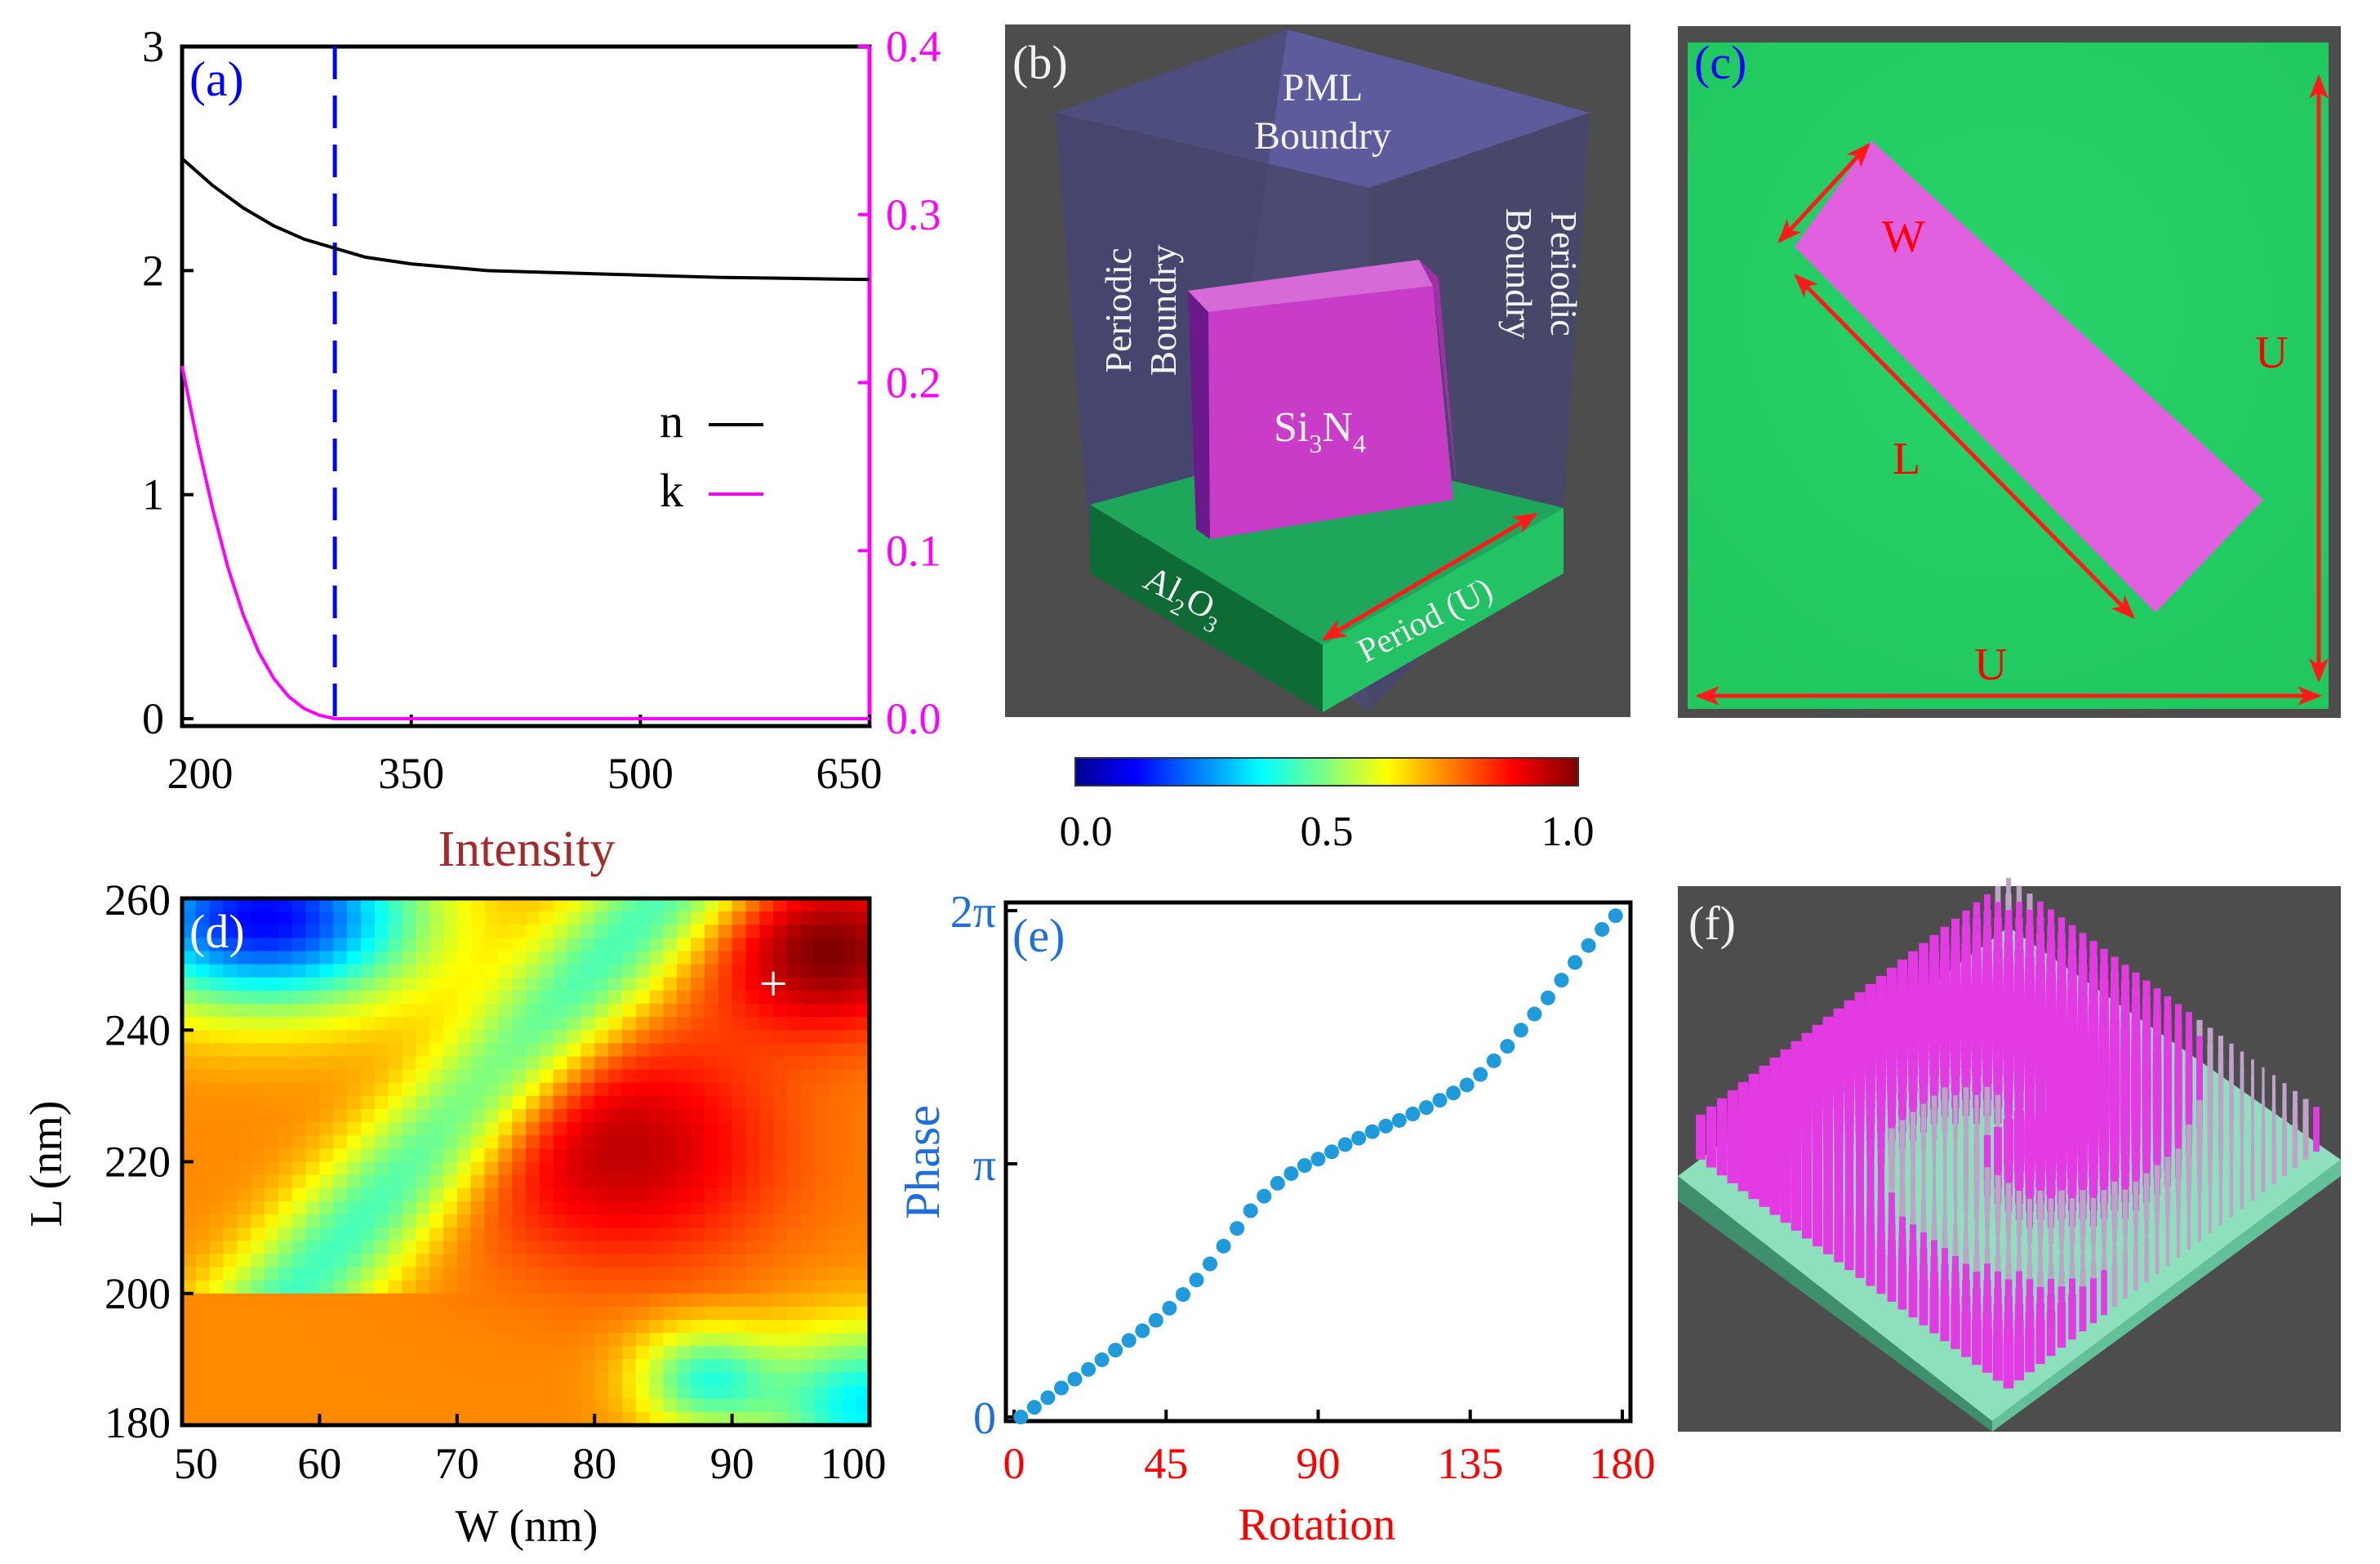 The width and height of the screenshot is (2380, 1564). I want to click on x-tick-label: 50, so click(196, 1463).